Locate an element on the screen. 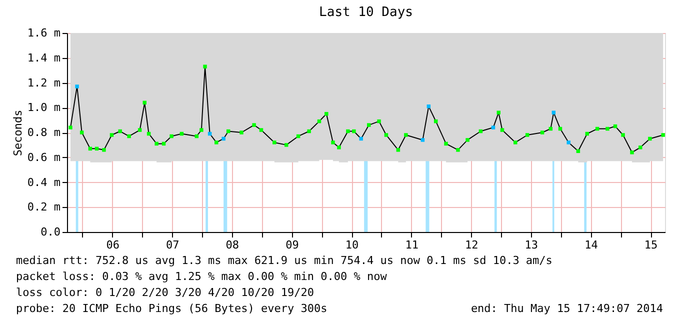  x-tick-label: 08 is located at coordinates (233, 245).